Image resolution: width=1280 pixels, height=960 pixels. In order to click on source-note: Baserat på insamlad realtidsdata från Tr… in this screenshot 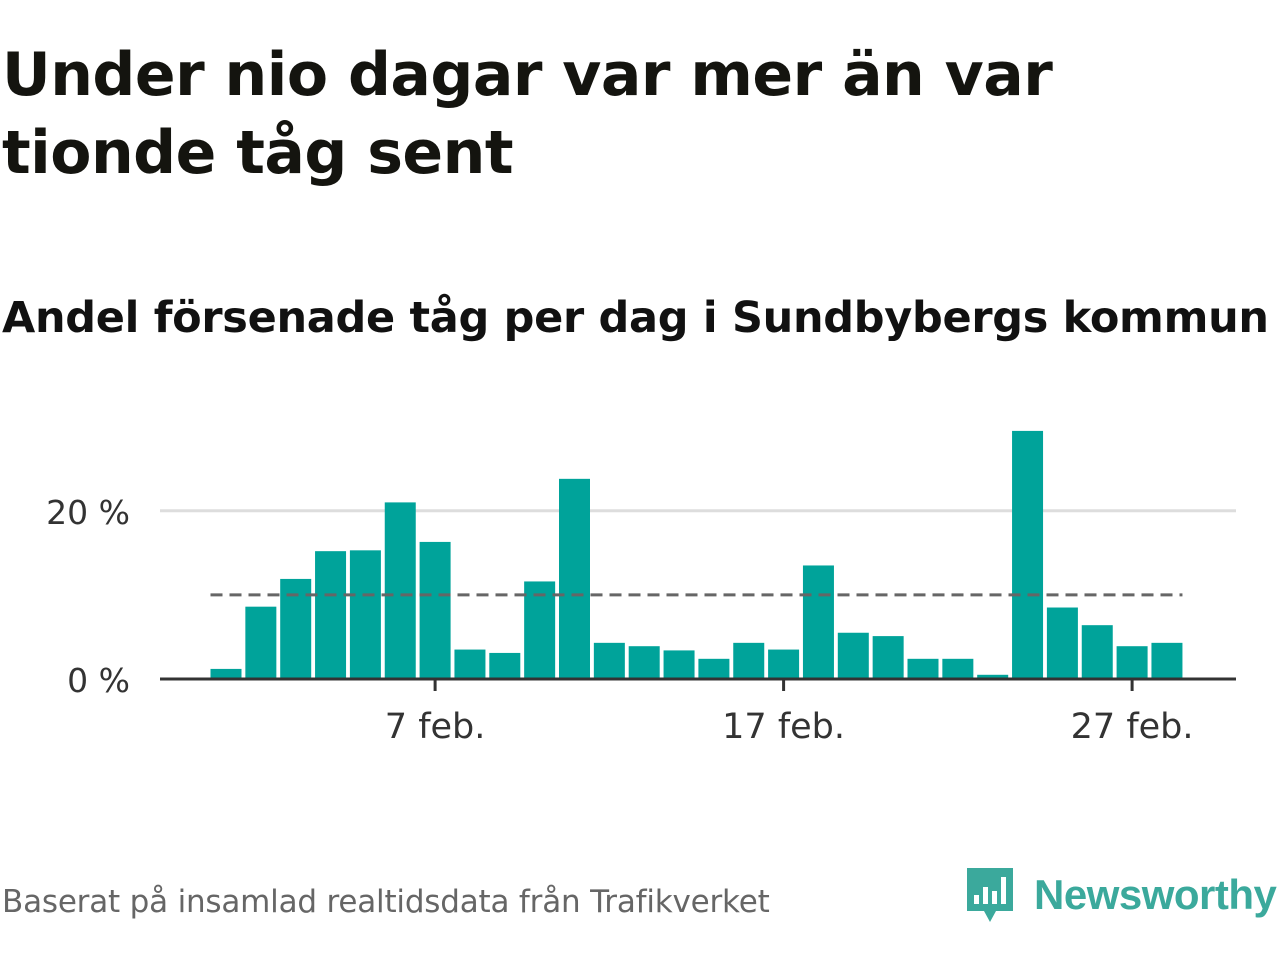, I will do `click(386, 902)`.